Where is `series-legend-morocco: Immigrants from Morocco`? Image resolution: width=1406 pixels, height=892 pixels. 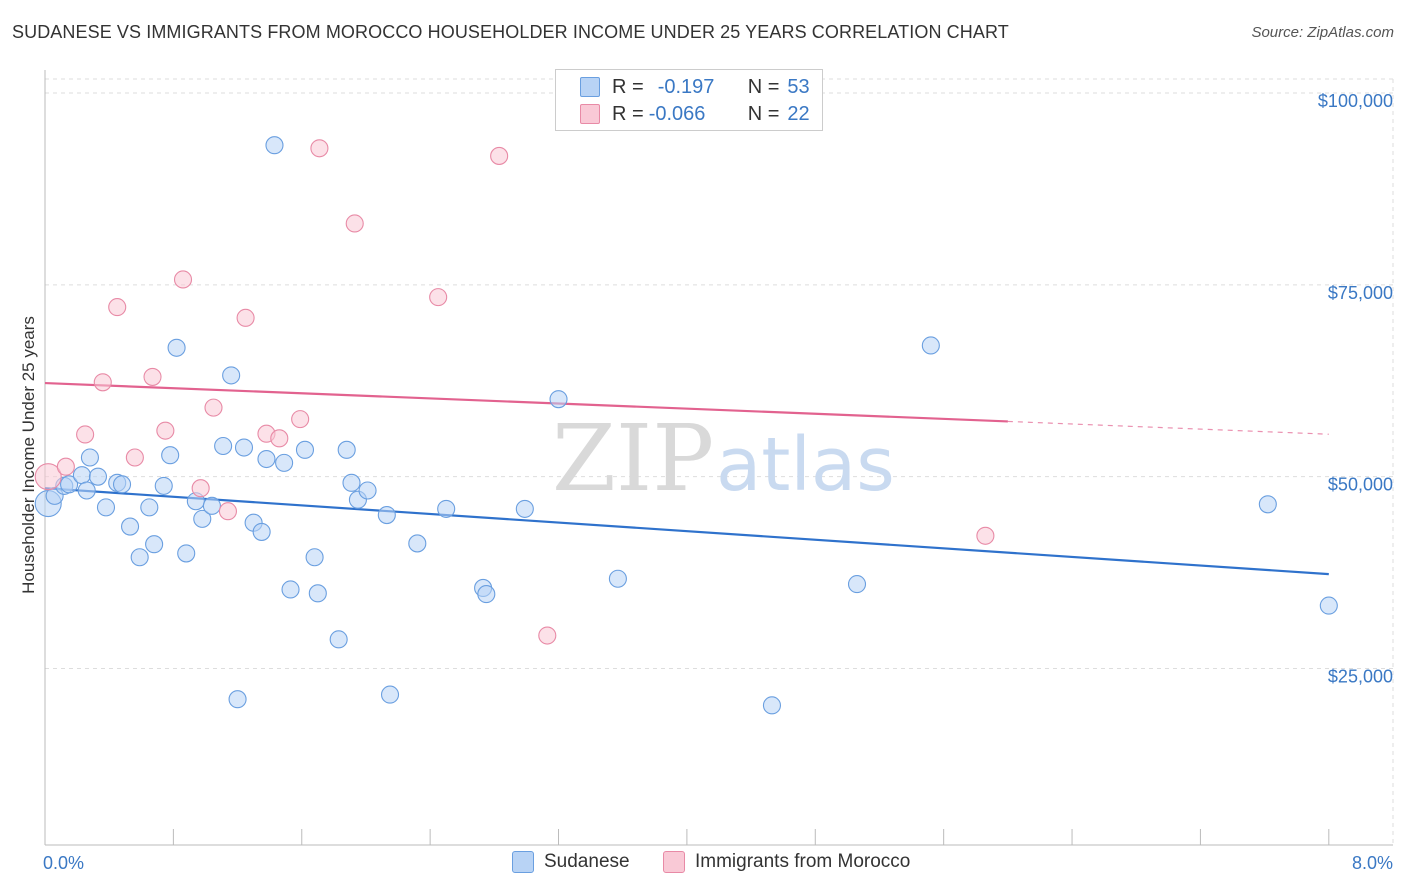
series-legend-morocco: Immigrants from Morocco is located at coordinates (786, 862).